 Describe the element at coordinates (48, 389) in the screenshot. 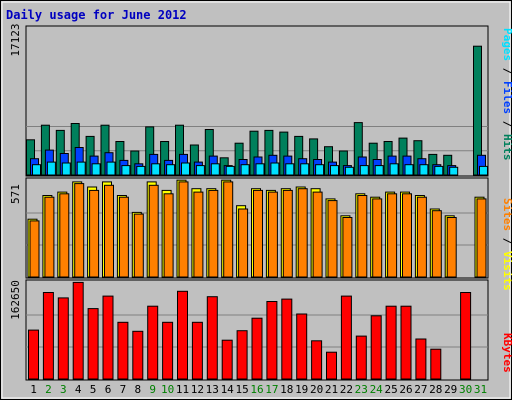

I see `x-tick-label-day-2: 2` at that location.